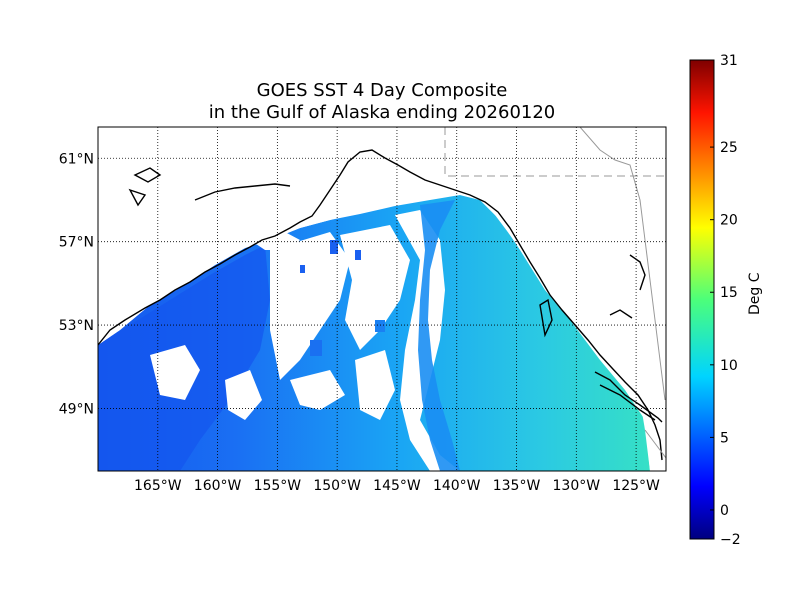 This screenshot has height=600, width=800. What do you see at coordinates (158, 486) in the screenshot?
I see `lon-tick-label: 165°W` at bounding box center [158, 486].